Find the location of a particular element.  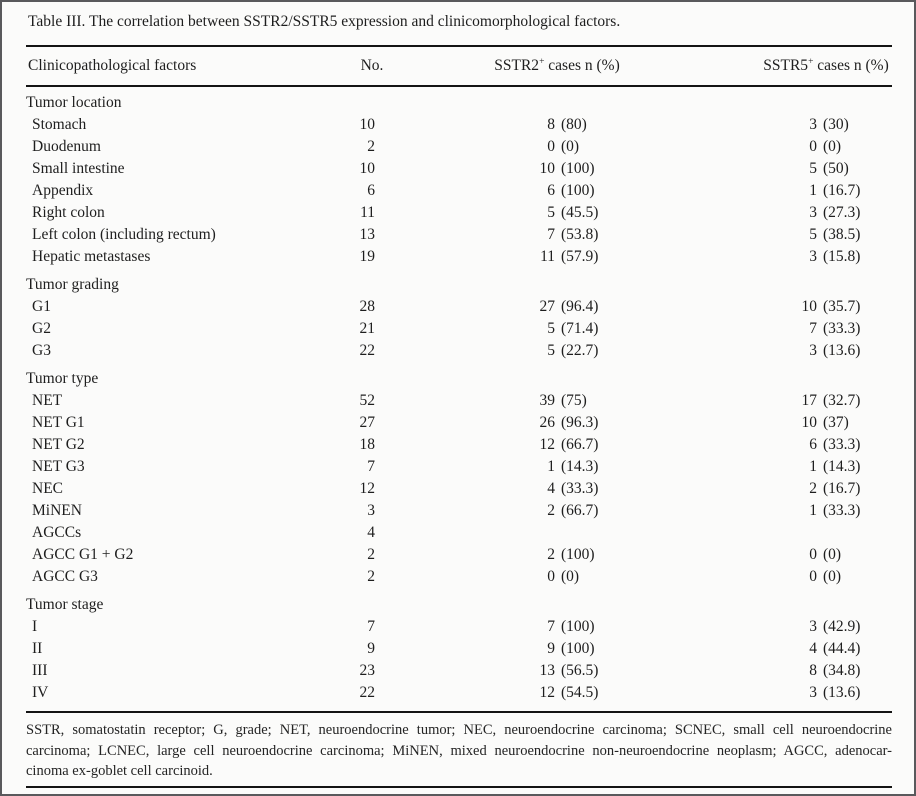

cell-sstr5-value: 1 (16.7) is located at coordinates (773, 191).